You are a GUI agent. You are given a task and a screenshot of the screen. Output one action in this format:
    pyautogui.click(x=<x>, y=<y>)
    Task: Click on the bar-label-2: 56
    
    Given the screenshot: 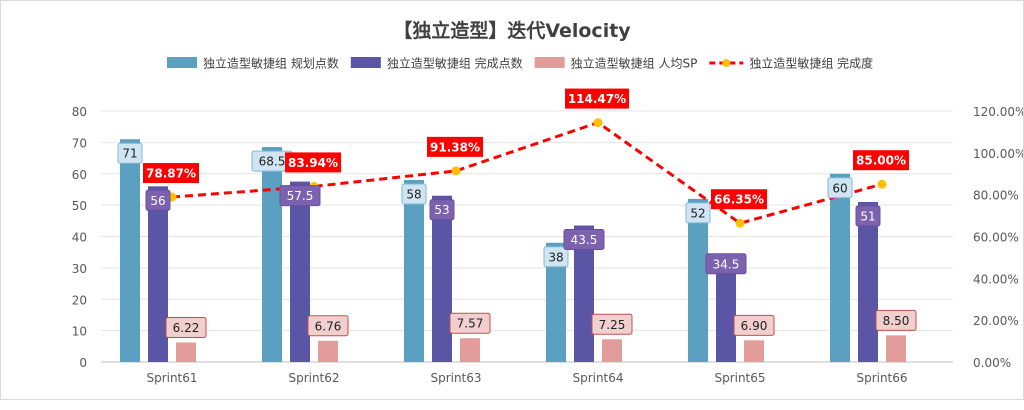 What is the action you would take?
    pyautogui.click(x=158, y=200)
    